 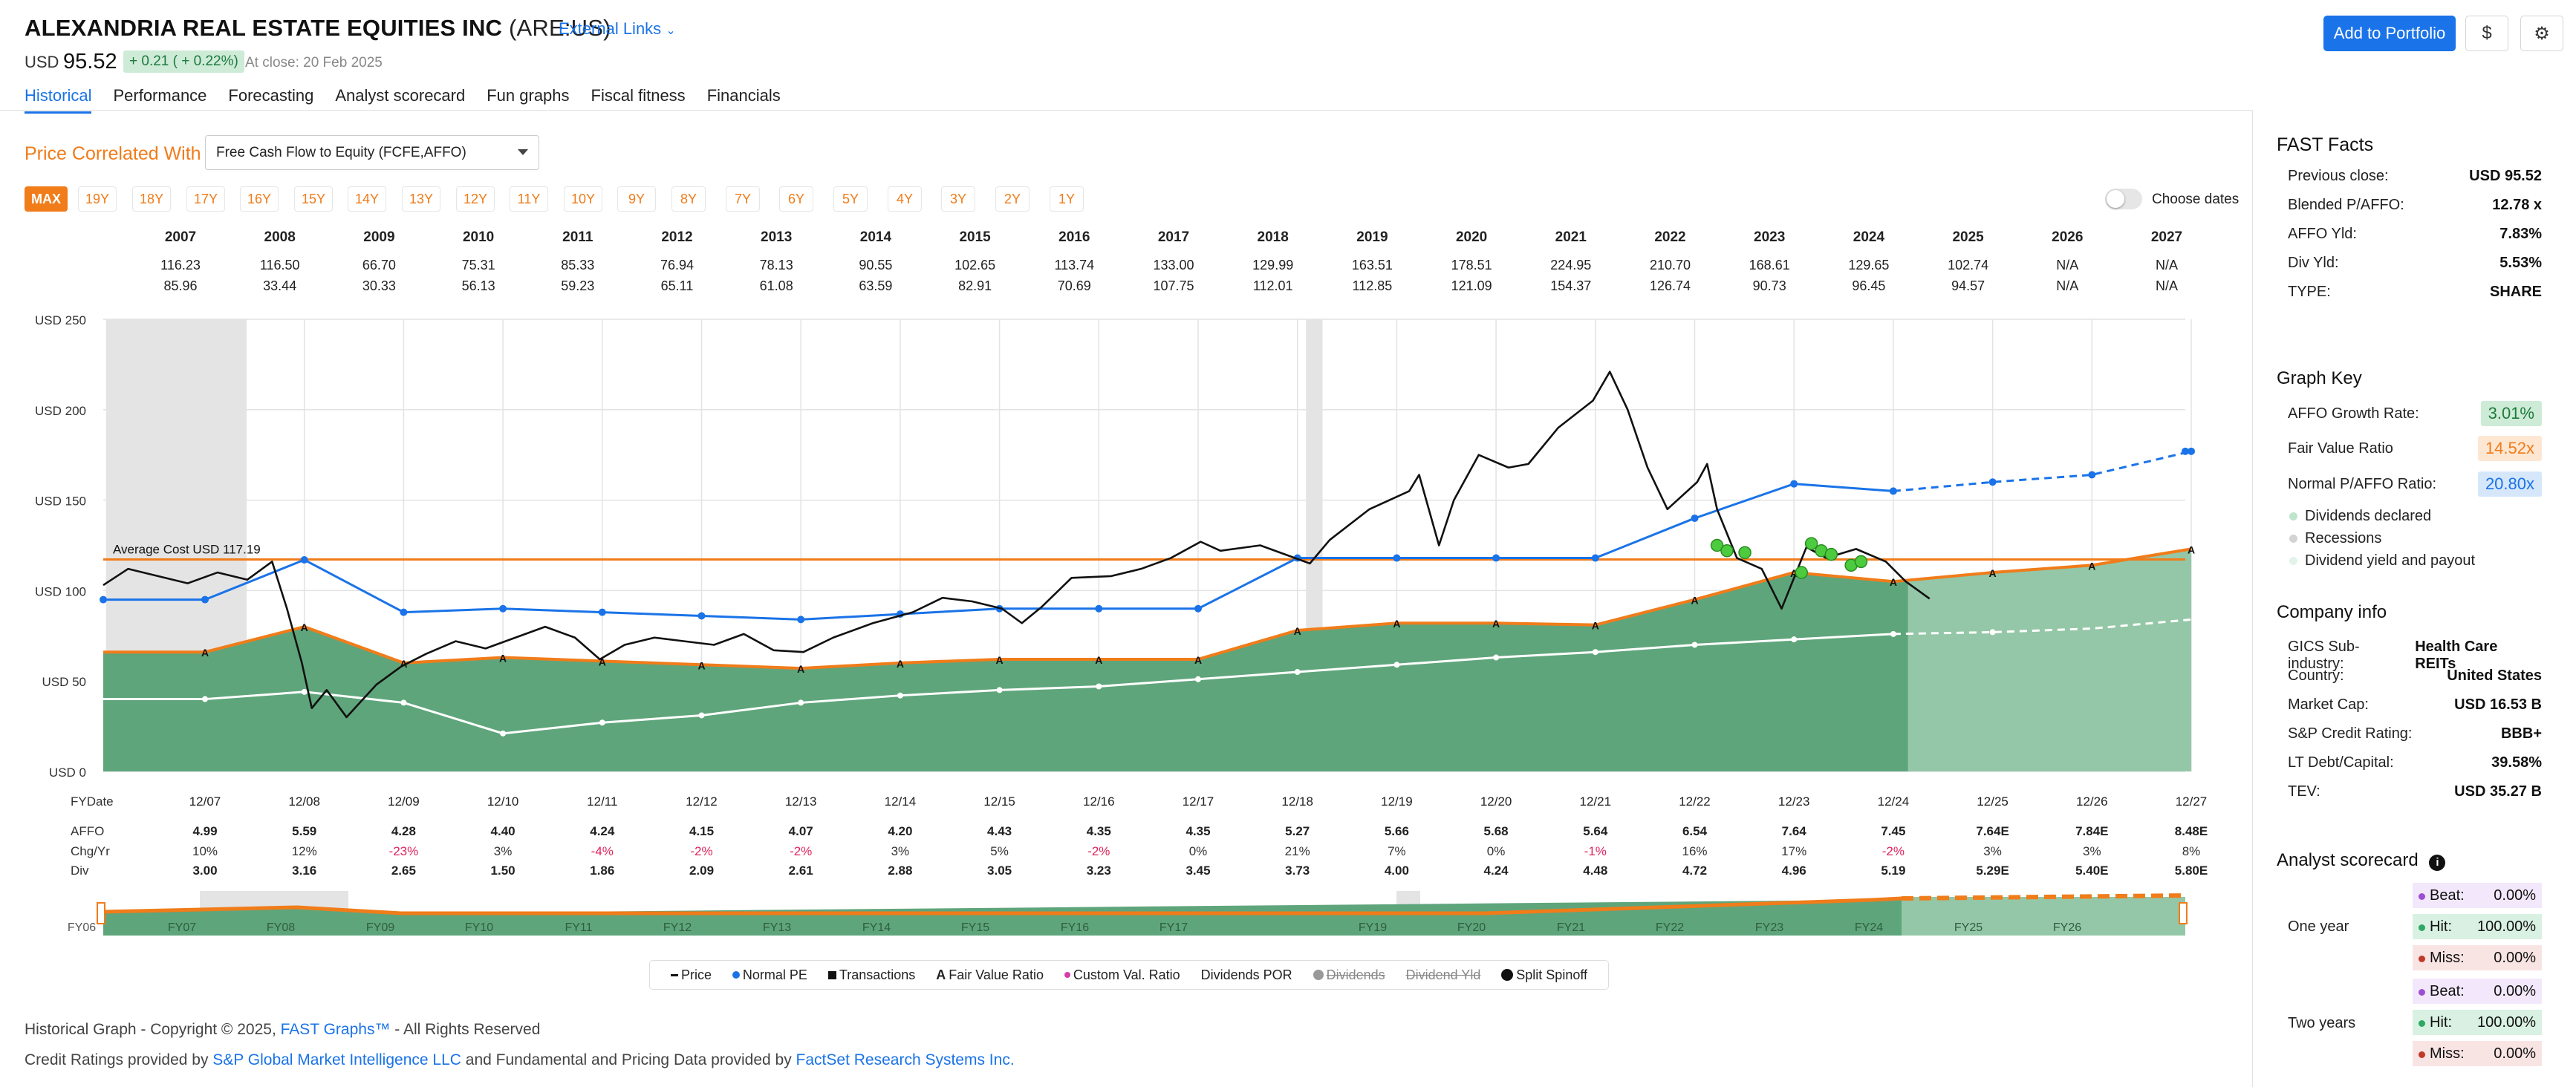 What do you see at coordinates (2415, 263) in the screenshot?
I see `fast-fact-row: Div Yld: 5.53%` at bounding box center [2415, 263].